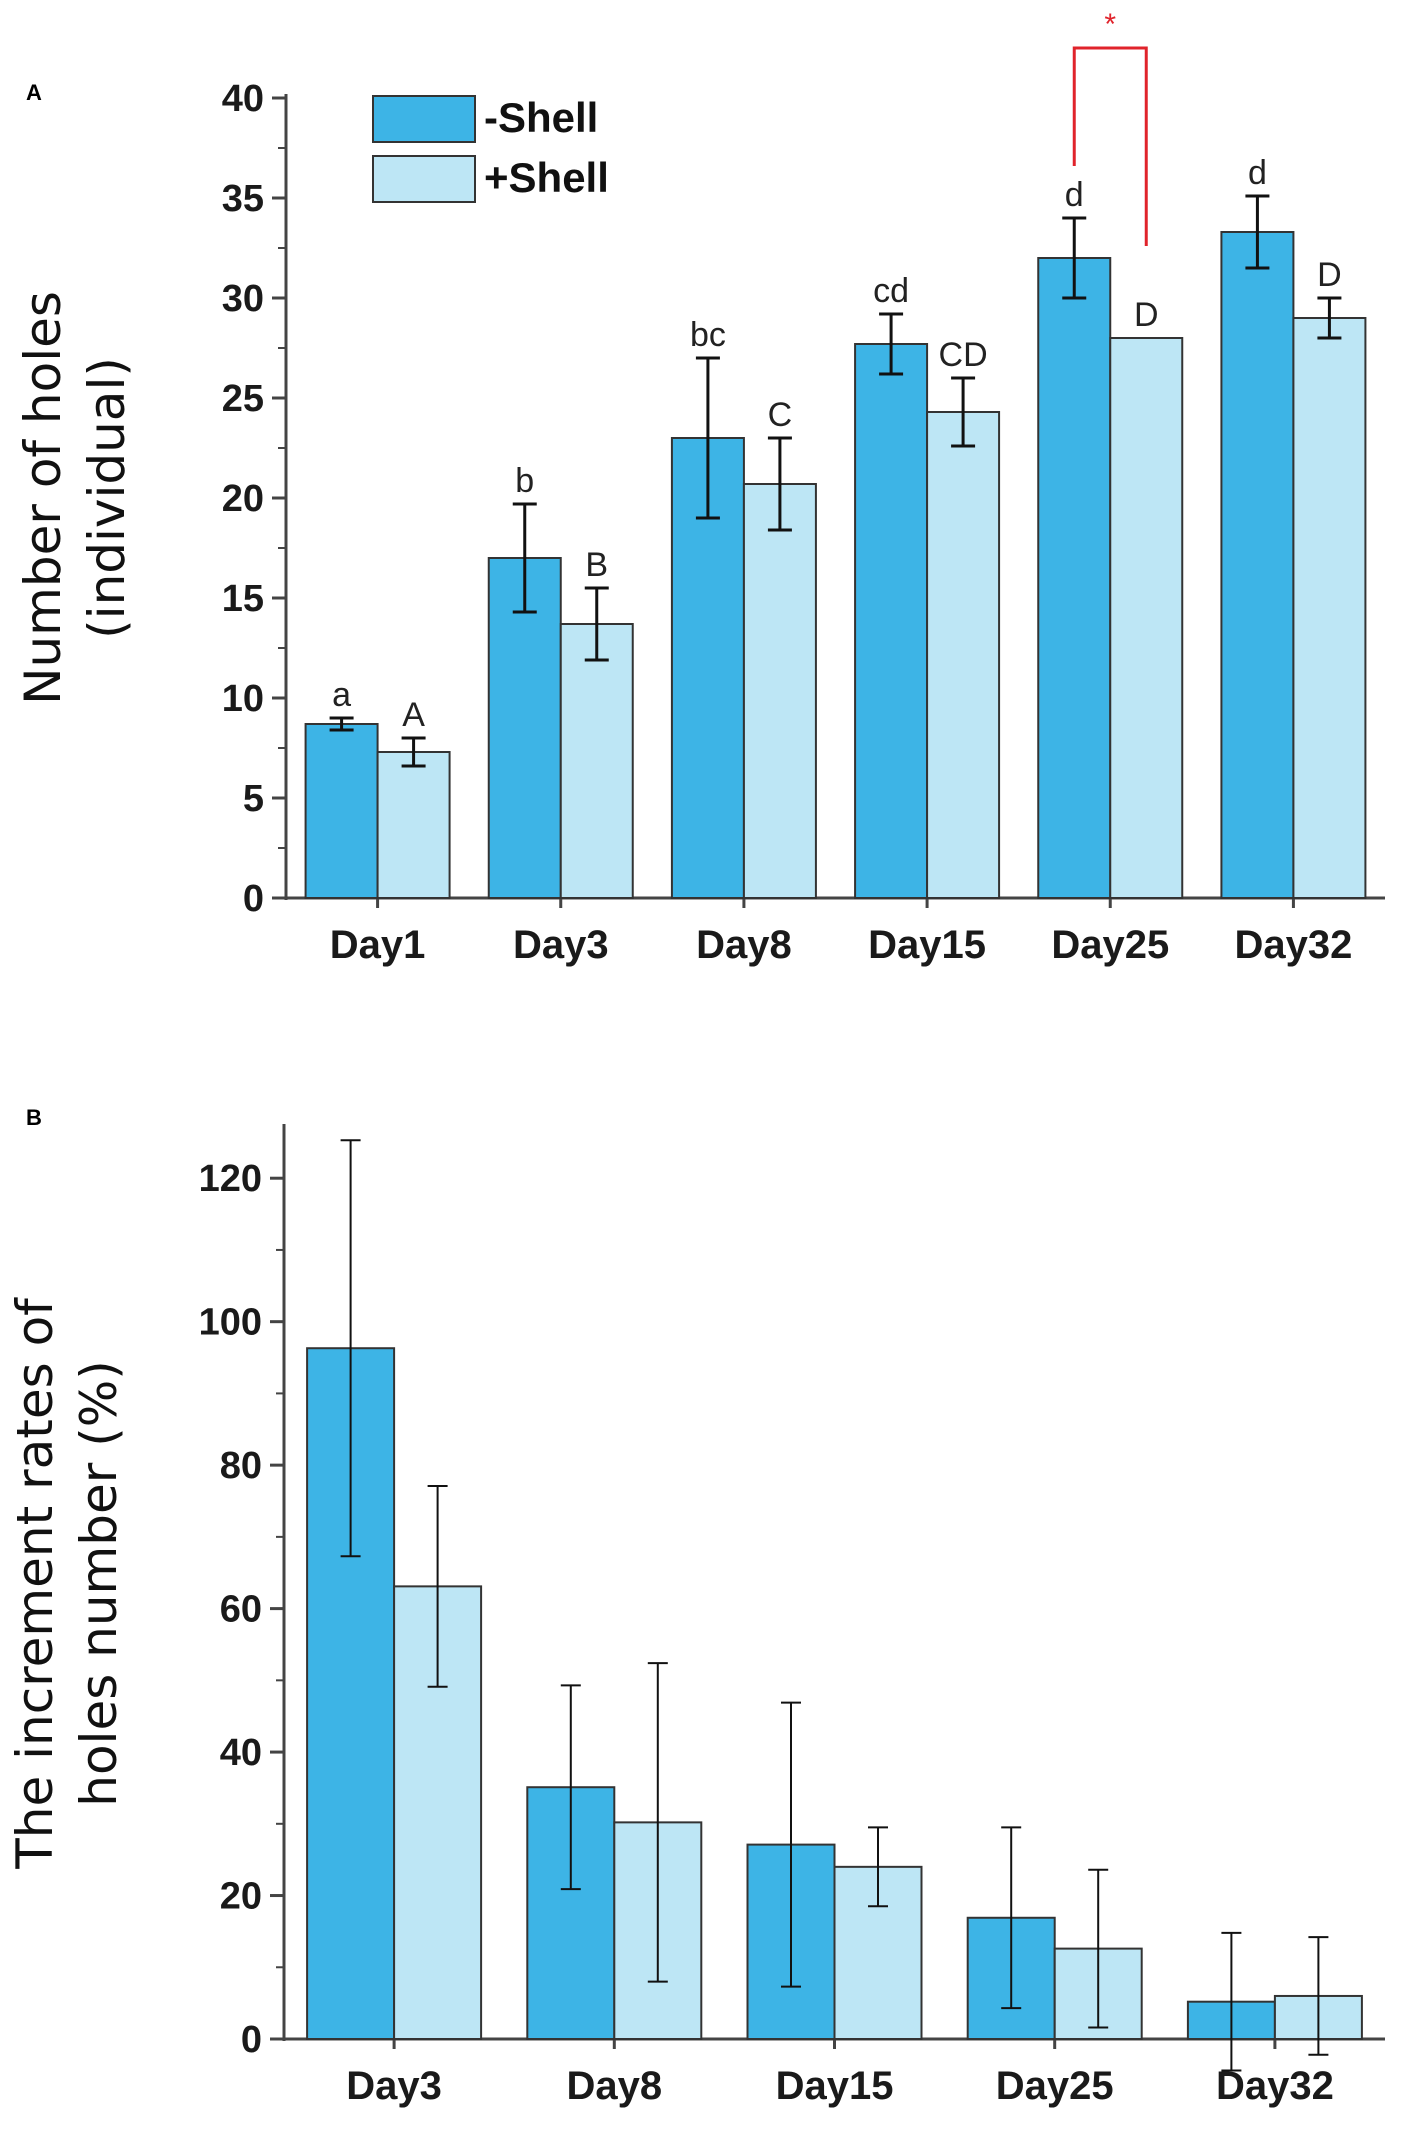 Image resolution: width=1417 pixels, height=2141 pixels. I want to click on chart-a-y-axis-label: Number of holes (individual), so click(75, 498).